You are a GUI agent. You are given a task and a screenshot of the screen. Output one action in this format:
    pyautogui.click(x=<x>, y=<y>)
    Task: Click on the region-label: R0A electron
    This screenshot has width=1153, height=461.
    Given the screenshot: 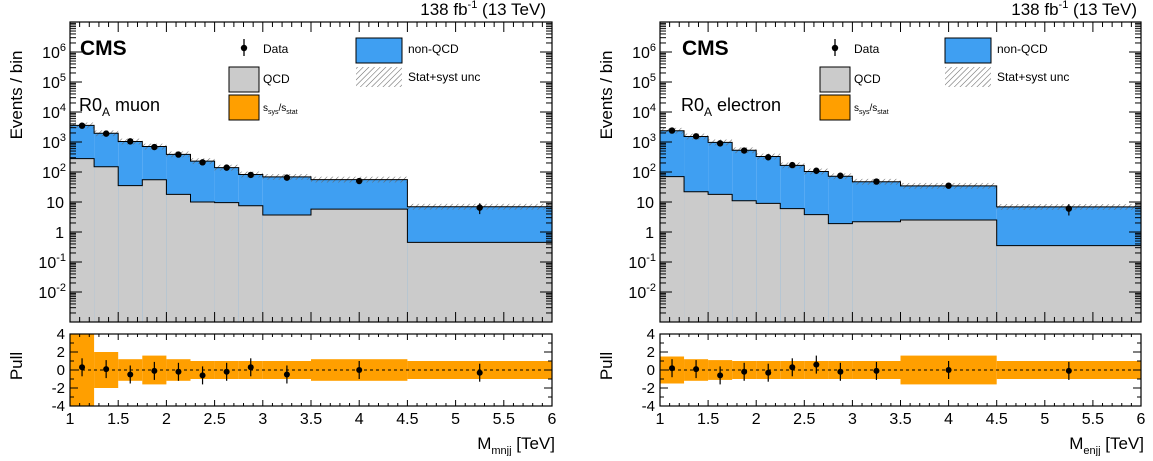 What is the action you would take?
    pyautogui.click(x=731, y=107)
    